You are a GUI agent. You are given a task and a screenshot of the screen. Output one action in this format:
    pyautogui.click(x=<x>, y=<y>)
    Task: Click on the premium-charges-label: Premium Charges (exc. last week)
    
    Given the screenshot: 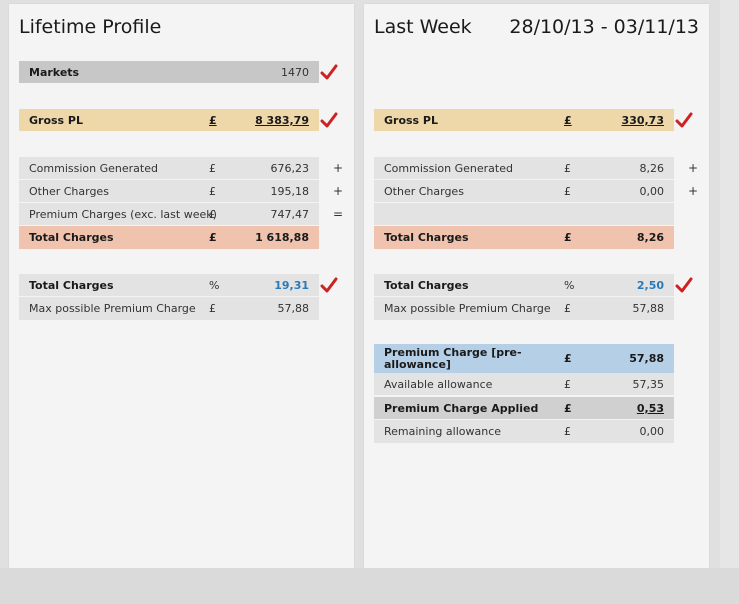 What is the action you would take?
    pyautogui.click(x=123, y=214)
    